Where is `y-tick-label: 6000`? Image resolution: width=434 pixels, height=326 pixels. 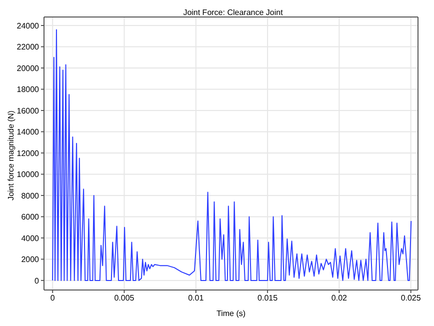
y-tick-label: 6000 is located at coordinates (30, 217).